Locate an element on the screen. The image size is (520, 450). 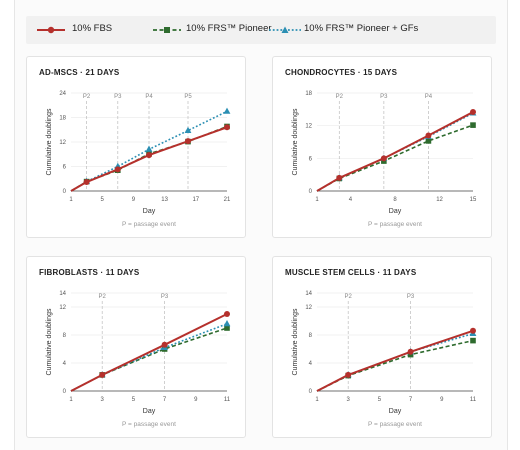
panel-title: FIBROBLASTS · 11 DAYS is located at coordinates (89, 272).